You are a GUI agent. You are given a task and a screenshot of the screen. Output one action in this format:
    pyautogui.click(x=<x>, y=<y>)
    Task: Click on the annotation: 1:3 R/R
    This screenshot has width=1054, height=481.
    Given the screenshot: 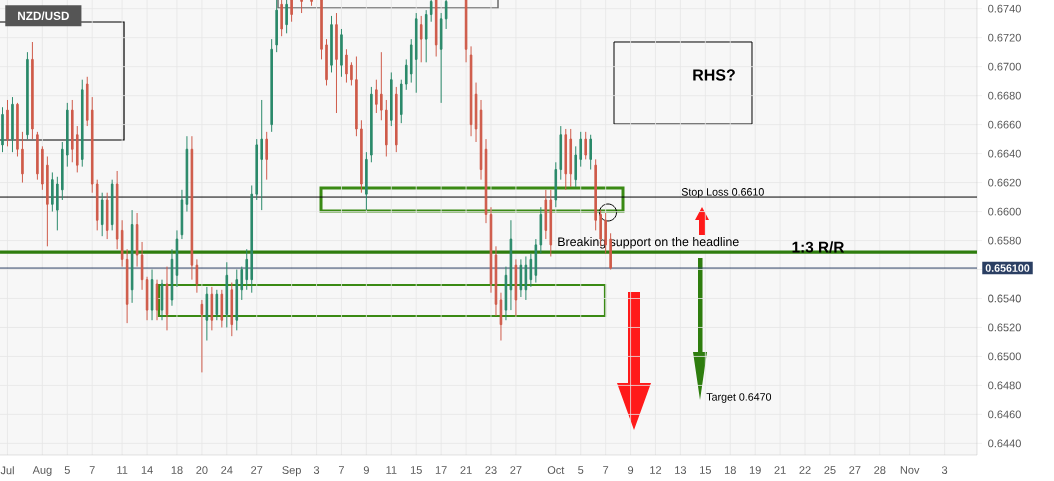 What is the action you would take?
    pyautogui.click(x=818, y=247)
    